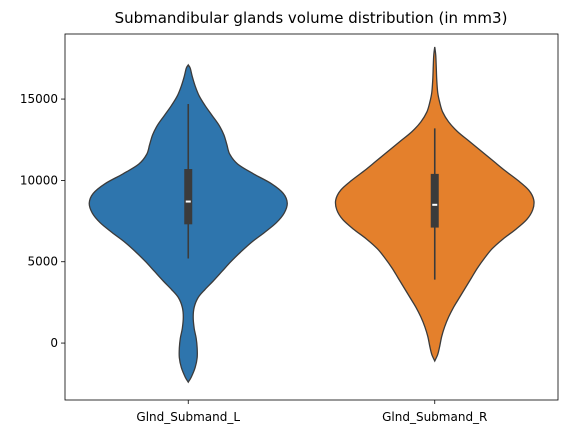 The width and height of the screenshot is (569, 435). I want to click on iqr-box-Glnd_Submand_R, so click(434, 200).